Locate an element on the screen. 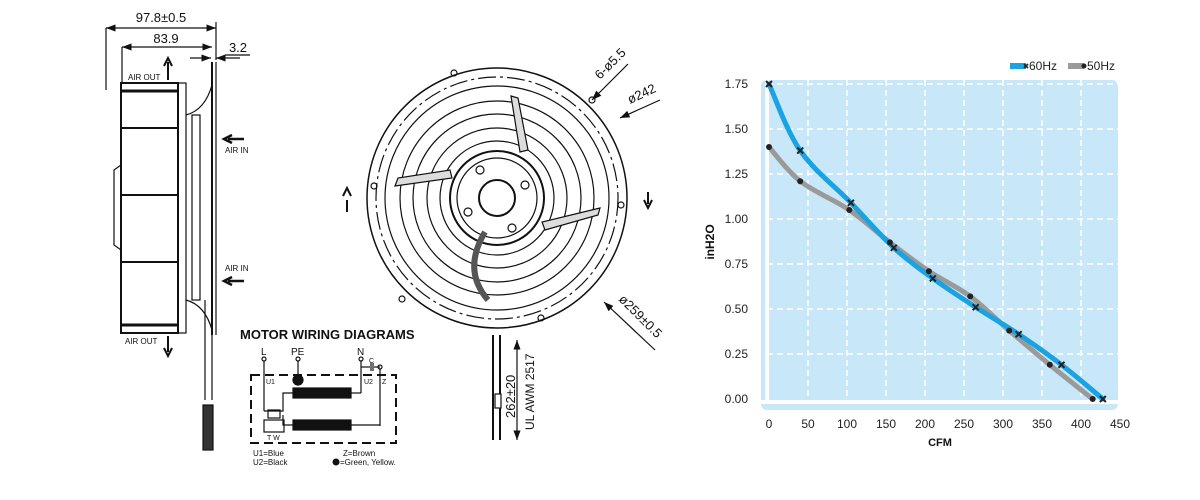 The width and height of the screenshot is (1200, 500). terminal-pe: PE is located at coordinates (298, 352).